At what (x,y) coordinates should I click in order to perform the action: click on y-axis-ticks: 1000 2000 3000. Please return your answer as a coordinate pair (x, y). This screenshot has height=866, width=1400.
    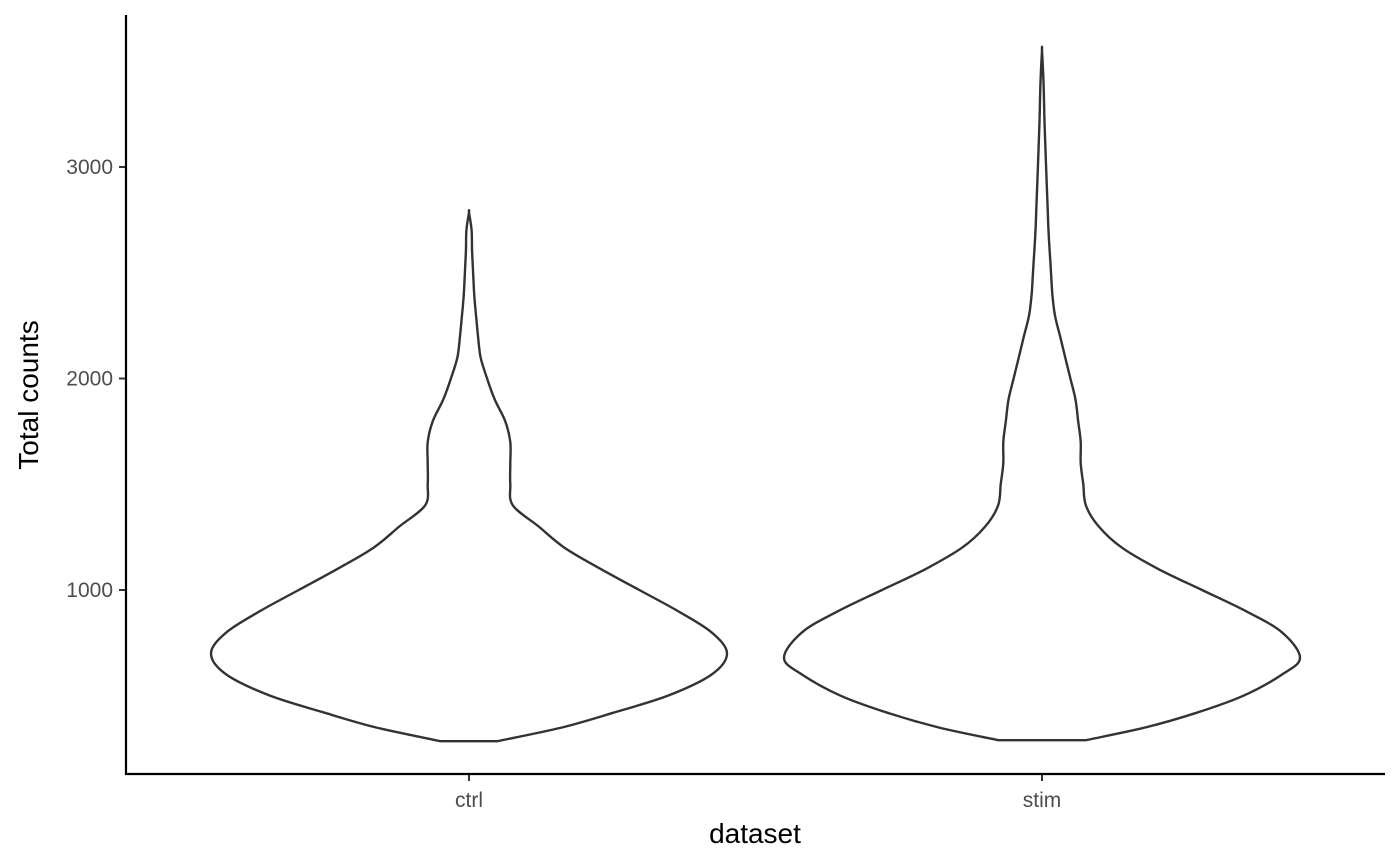
    Looking at the image, I should click on (96, 379).